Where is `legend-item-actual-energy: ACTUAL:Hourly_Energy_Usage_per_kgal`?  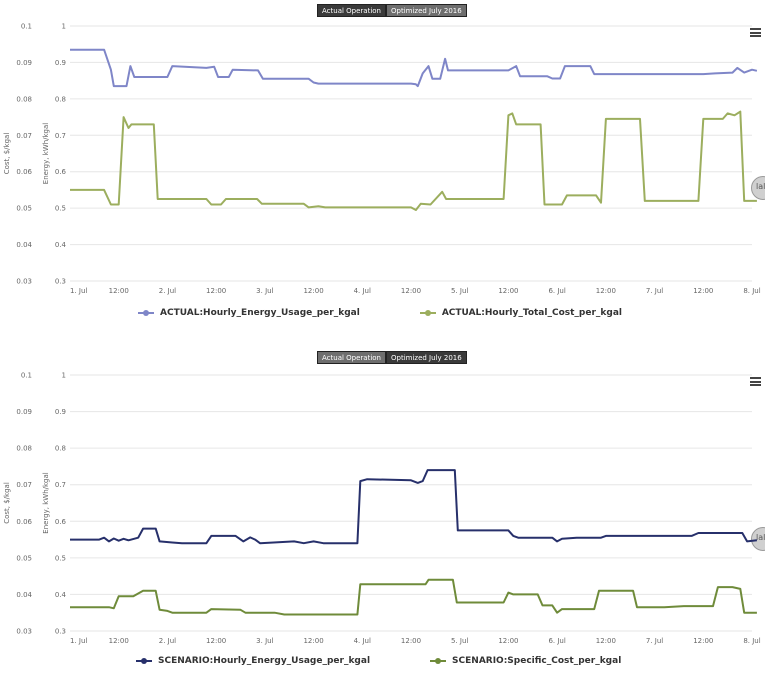
legend-item-actual-energy: ACTUAL:Hourly_Energy_Usage_per_kgal is located at coordinates (249, 313).